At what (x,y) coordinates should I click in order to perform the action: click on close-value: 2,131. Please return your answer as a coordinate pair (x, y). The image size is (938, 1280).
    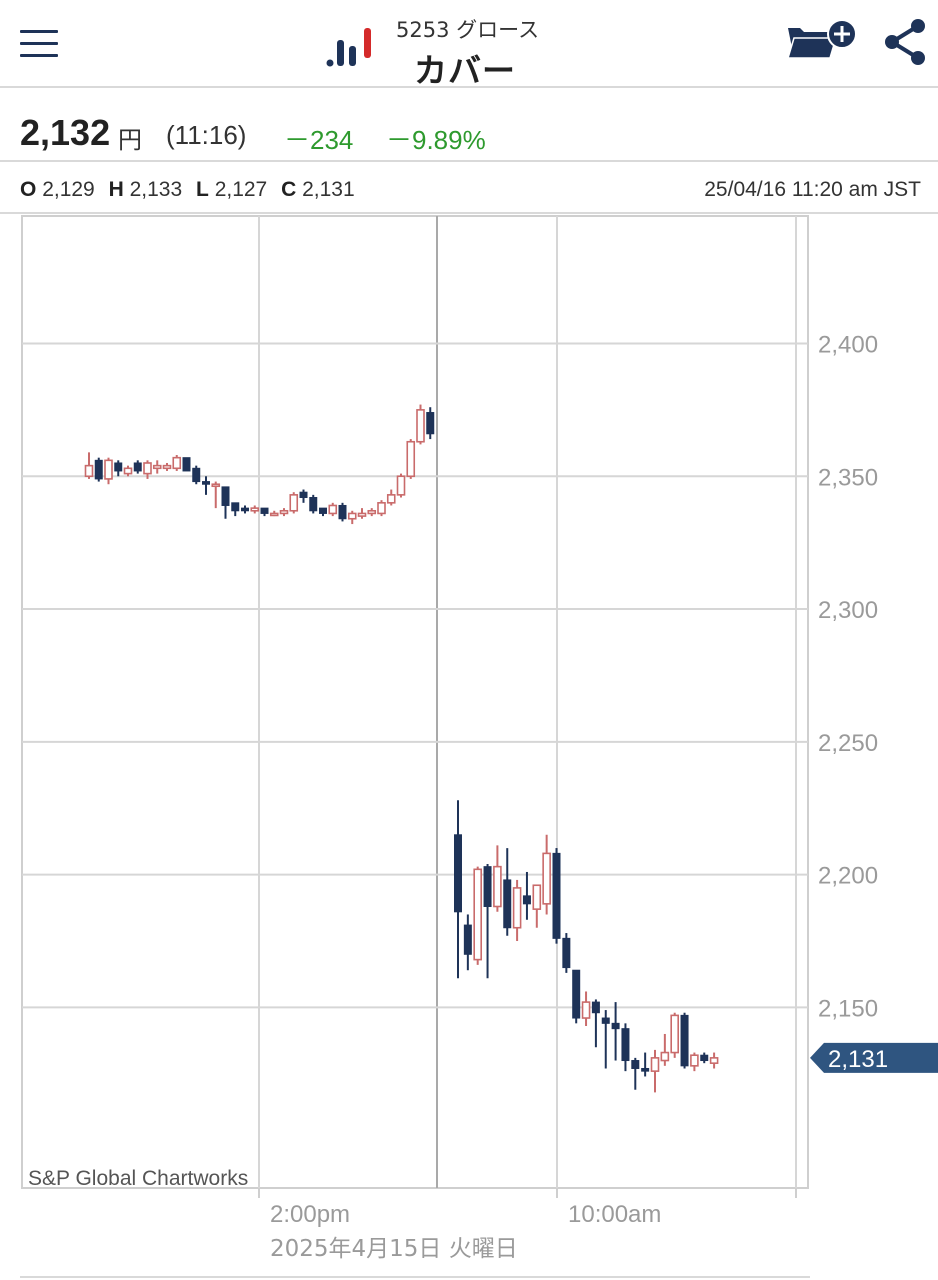
    Looking at the image, I should click on (328, 189).